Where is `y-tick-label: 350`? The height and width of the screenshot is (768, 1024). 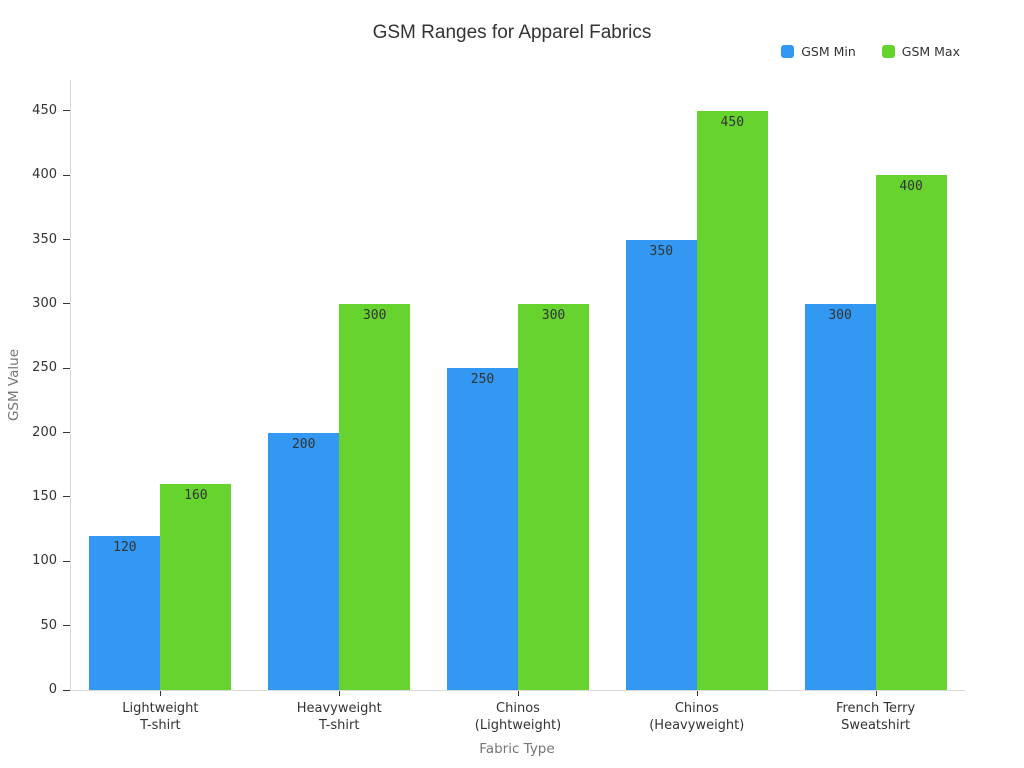 y-tick-label: 350 is located at coordinates (44, 239).